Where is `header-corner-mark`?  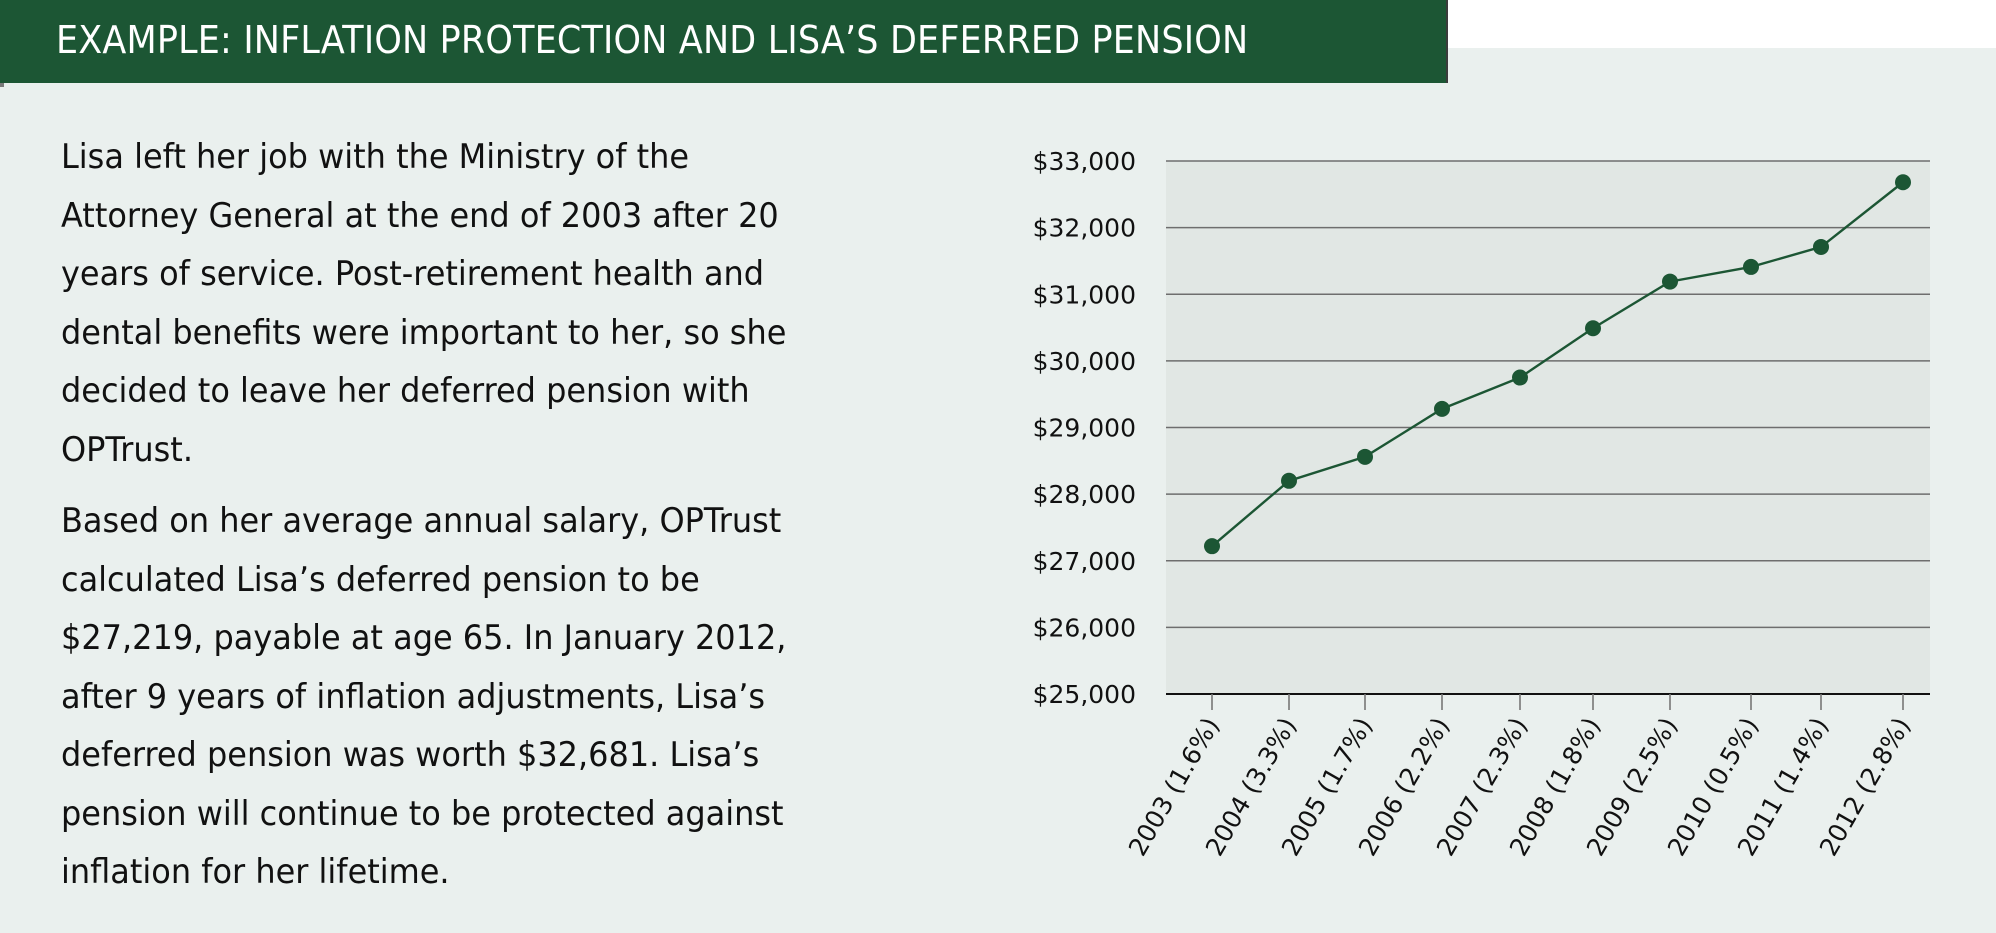 header-corner-mark is located at coordinates (2, 85).